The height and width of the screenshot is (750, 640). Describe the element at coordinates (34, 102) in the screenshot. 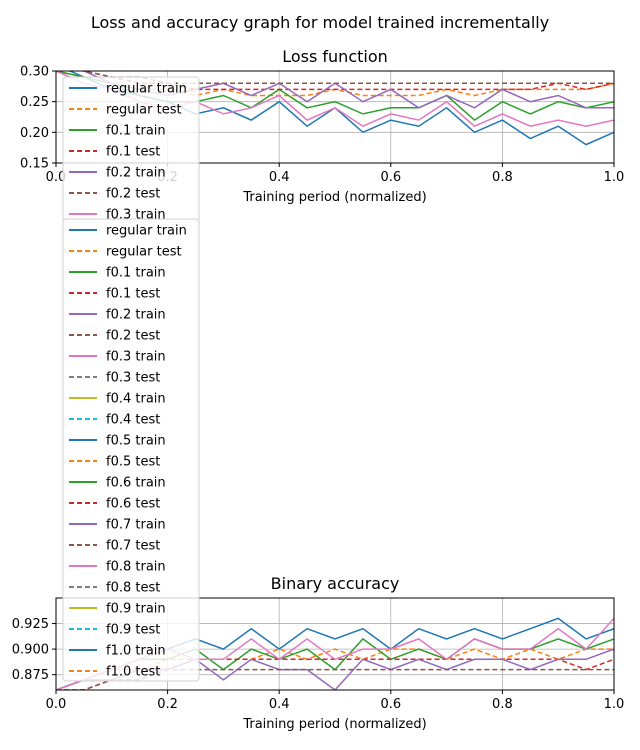

I see `y-tick-label: 0.25` at that location.